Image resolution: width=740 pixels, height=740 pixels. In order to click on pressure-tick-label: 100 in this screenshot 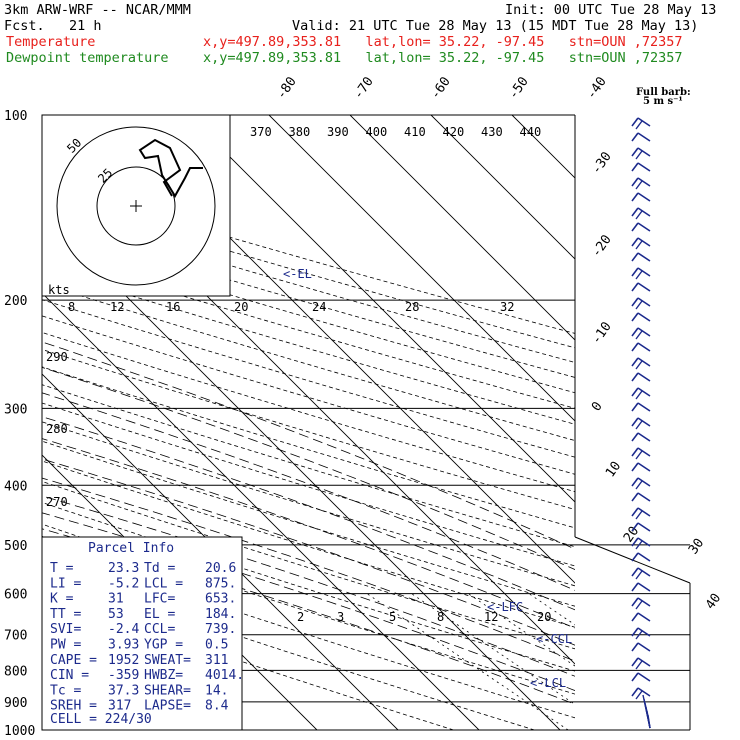, I will do `click(15, 116)`.